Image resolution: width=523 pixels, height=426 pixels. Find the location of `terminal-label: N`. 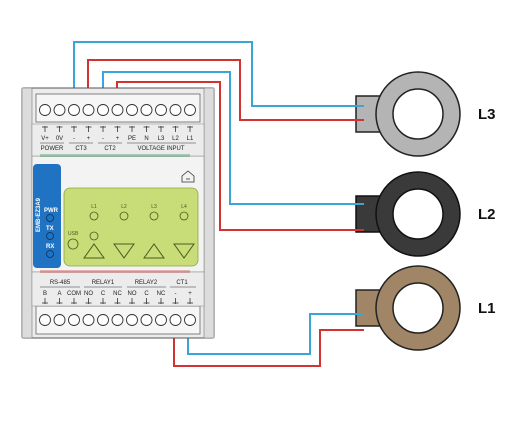

terminal-label: N is located at coordinates (146, 139).